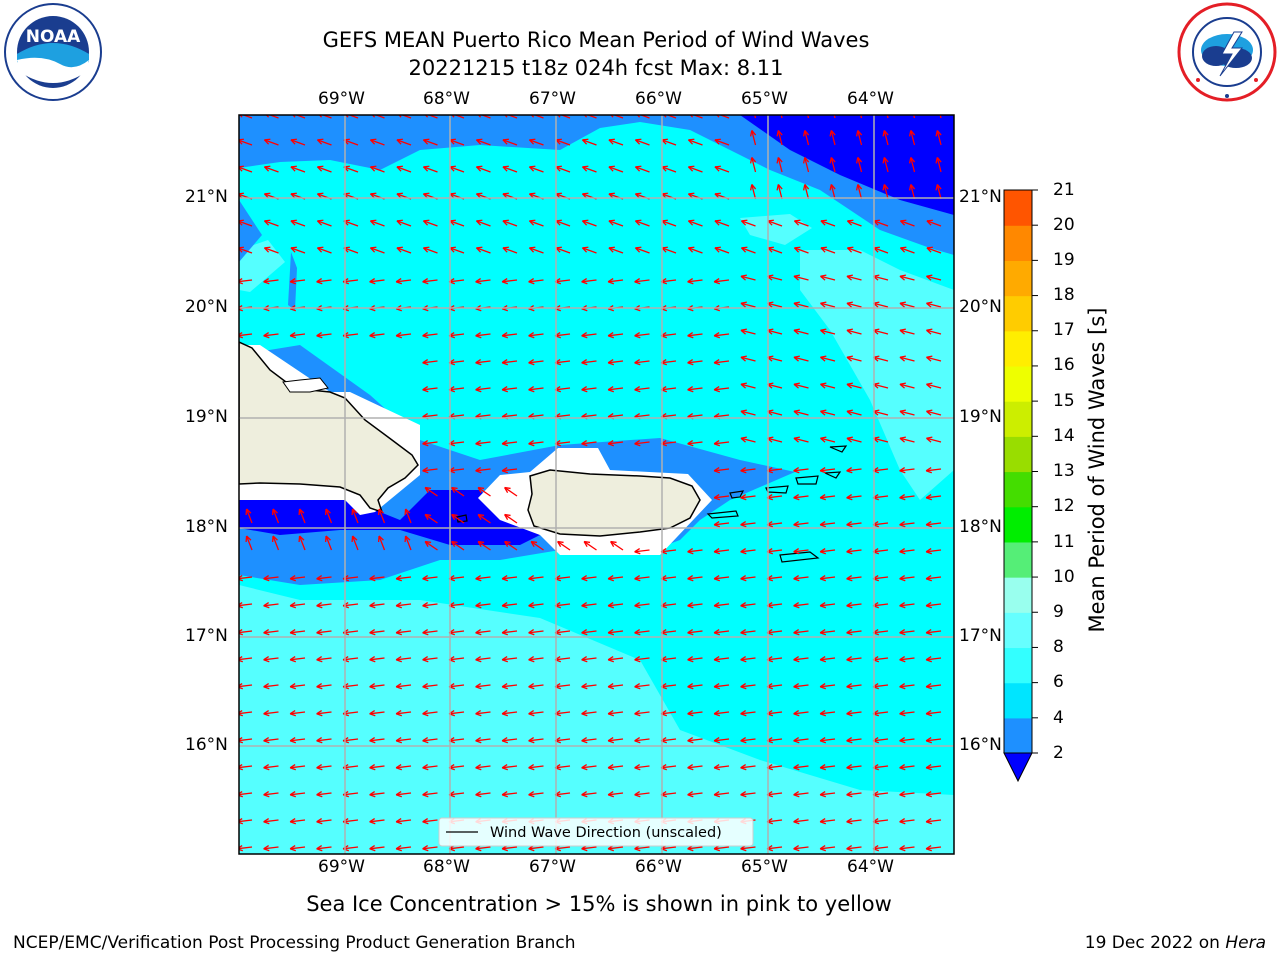 This screenshot has width=1280, height=960. I want to click on date-text: 19 Dec 2022 on, so click(1152, 943).